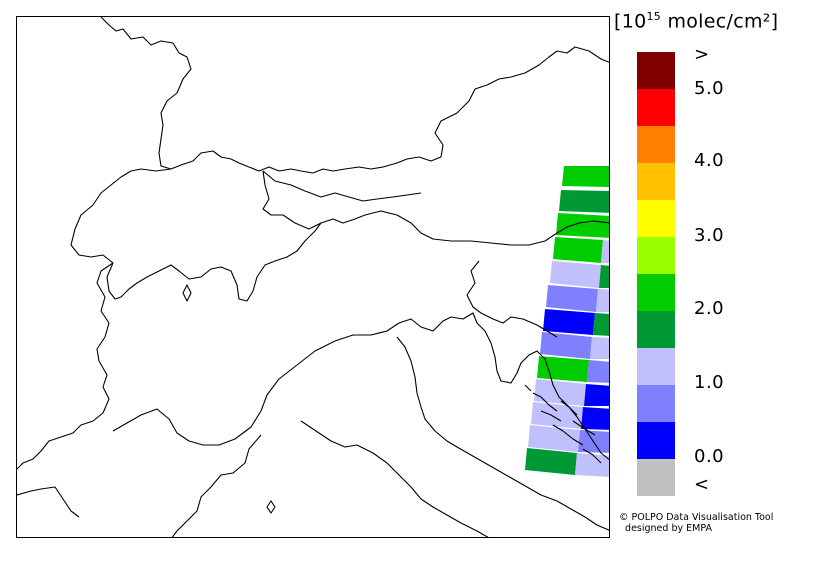  I want to click on border-north, so click(146, 93).